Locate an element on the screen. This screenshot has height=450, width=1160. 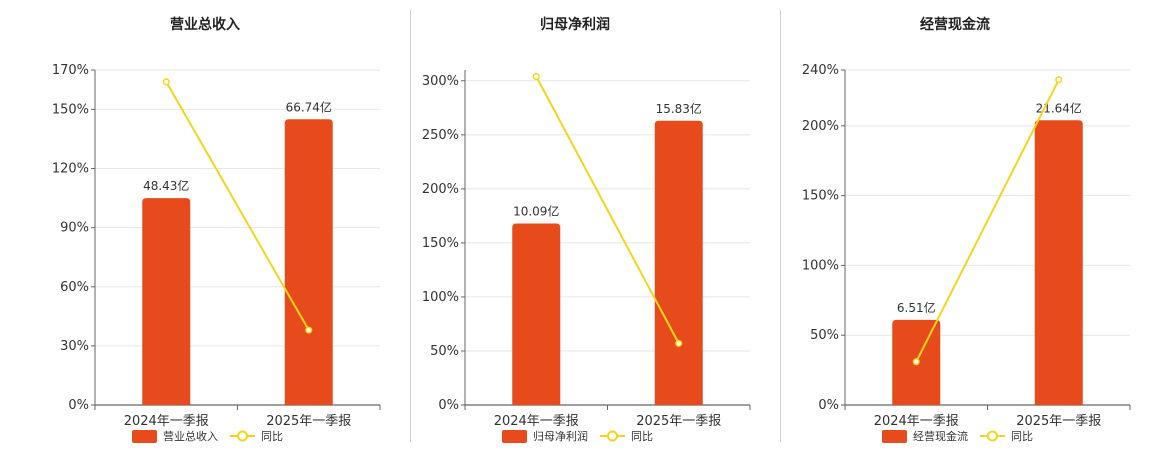
chart-title: 营业总收入 is located at coordinates (205, 25).